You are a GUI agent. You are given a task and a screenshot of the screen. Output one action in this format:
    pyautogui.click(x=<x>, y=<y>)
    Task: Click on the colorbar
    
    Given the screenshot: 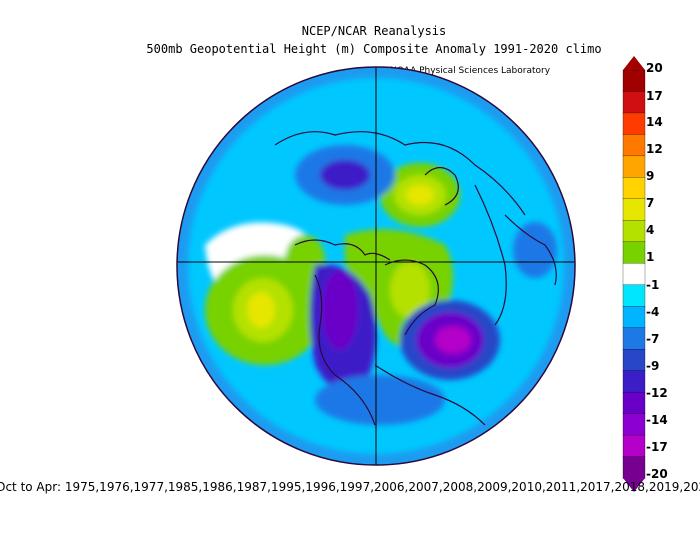 What is the action you would take?
    pyautogui.click(x=634, y=274)
    